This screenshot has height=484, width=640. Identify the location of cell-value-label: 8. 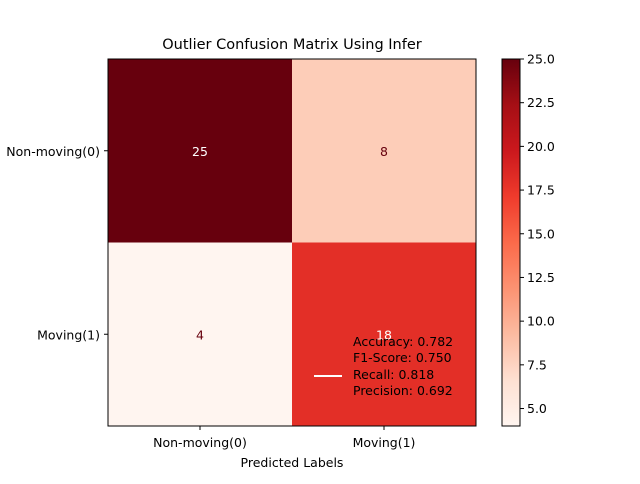
(384, 151).